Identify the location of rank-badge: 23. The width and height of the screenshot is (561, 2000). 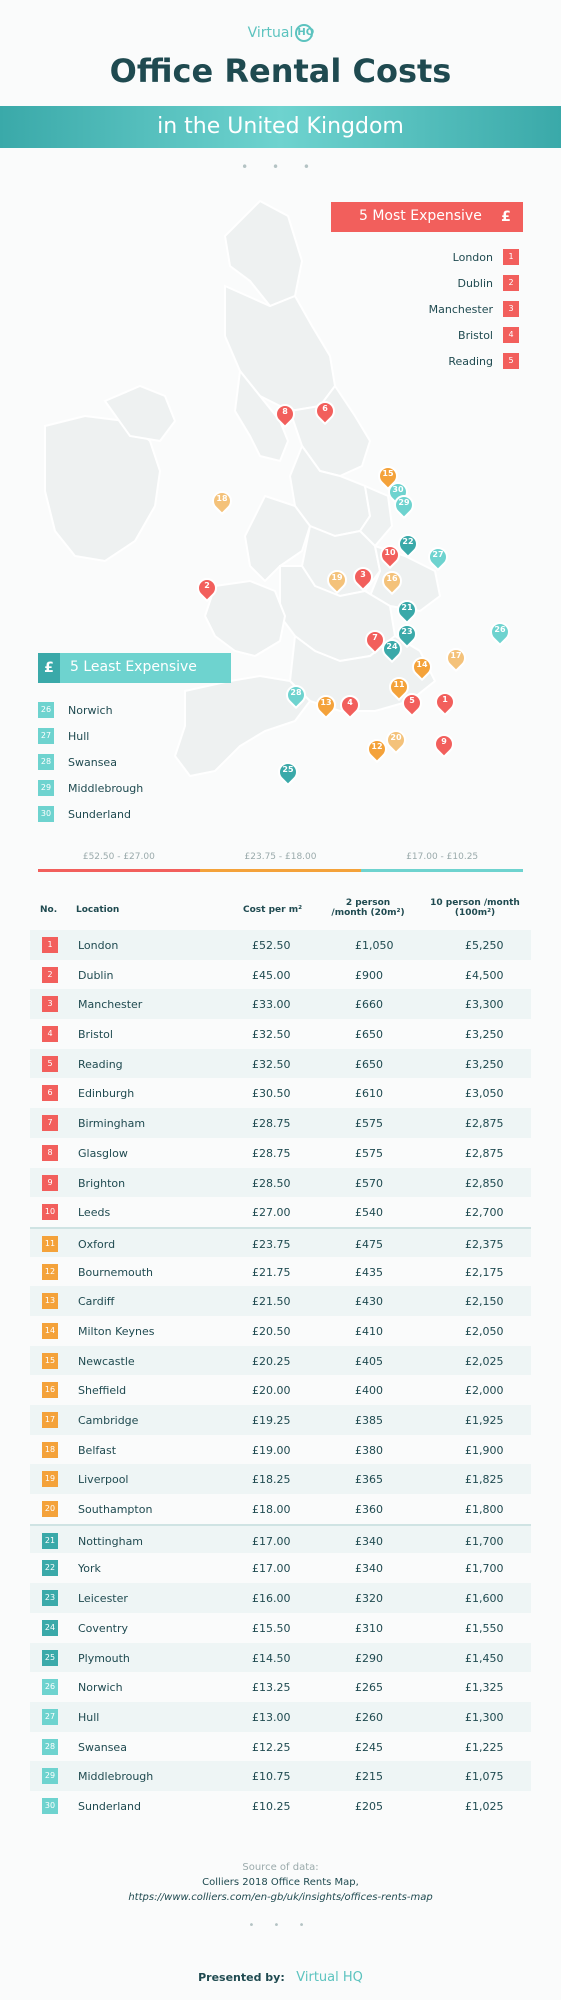
(50, 1598).